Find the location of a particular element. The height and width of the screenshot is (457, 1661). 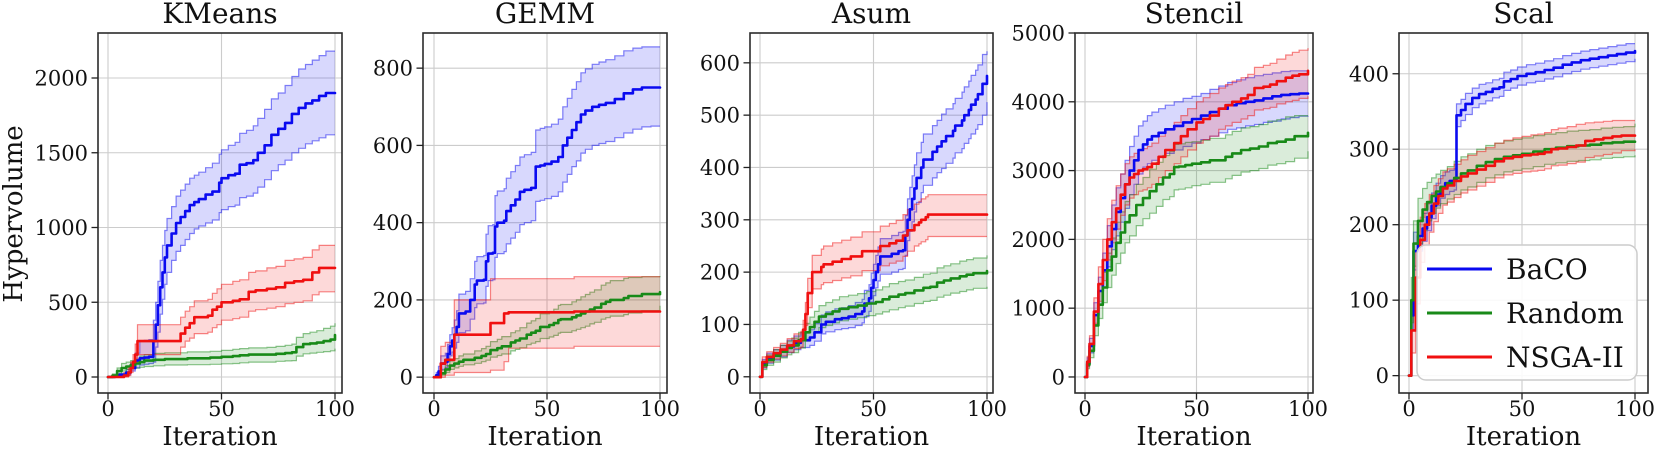

band-baco-gemm is located at coordinates (547, 212).